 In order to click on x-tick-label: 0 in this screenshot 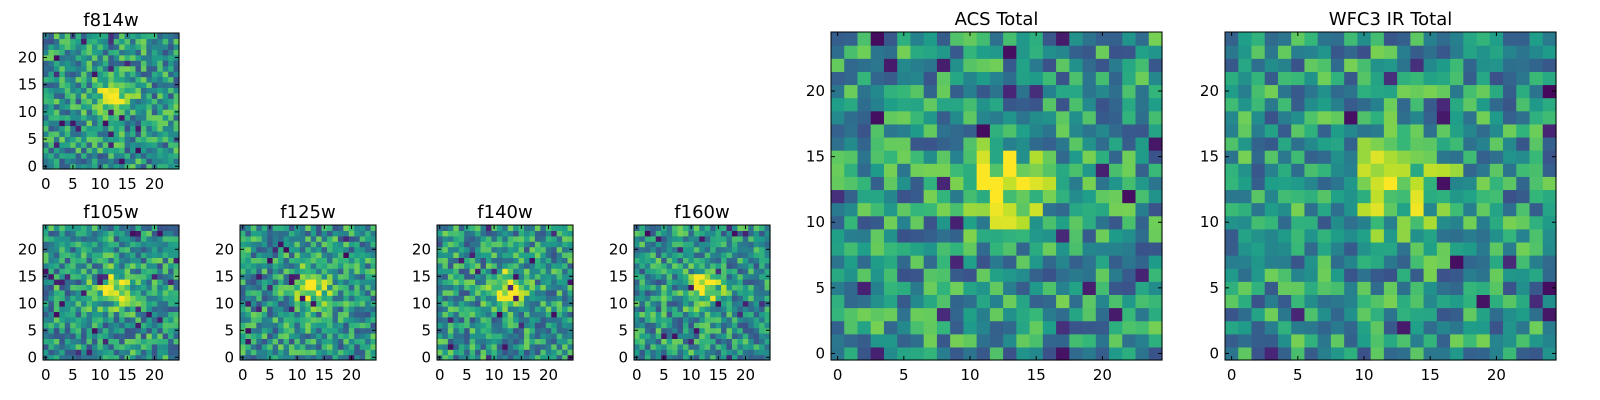, I will do `click(46, 375)`.